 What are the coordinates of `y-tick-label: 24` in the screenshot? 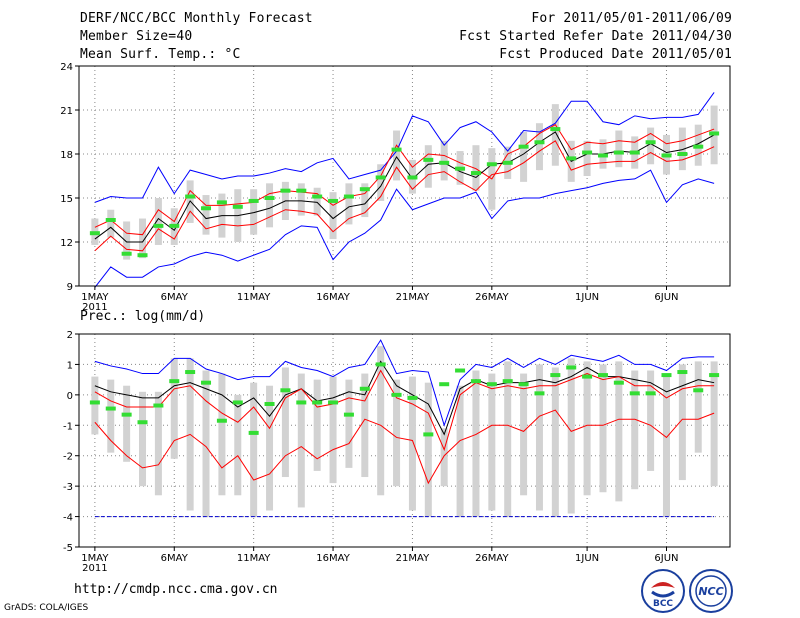 It's located at (66, 67).